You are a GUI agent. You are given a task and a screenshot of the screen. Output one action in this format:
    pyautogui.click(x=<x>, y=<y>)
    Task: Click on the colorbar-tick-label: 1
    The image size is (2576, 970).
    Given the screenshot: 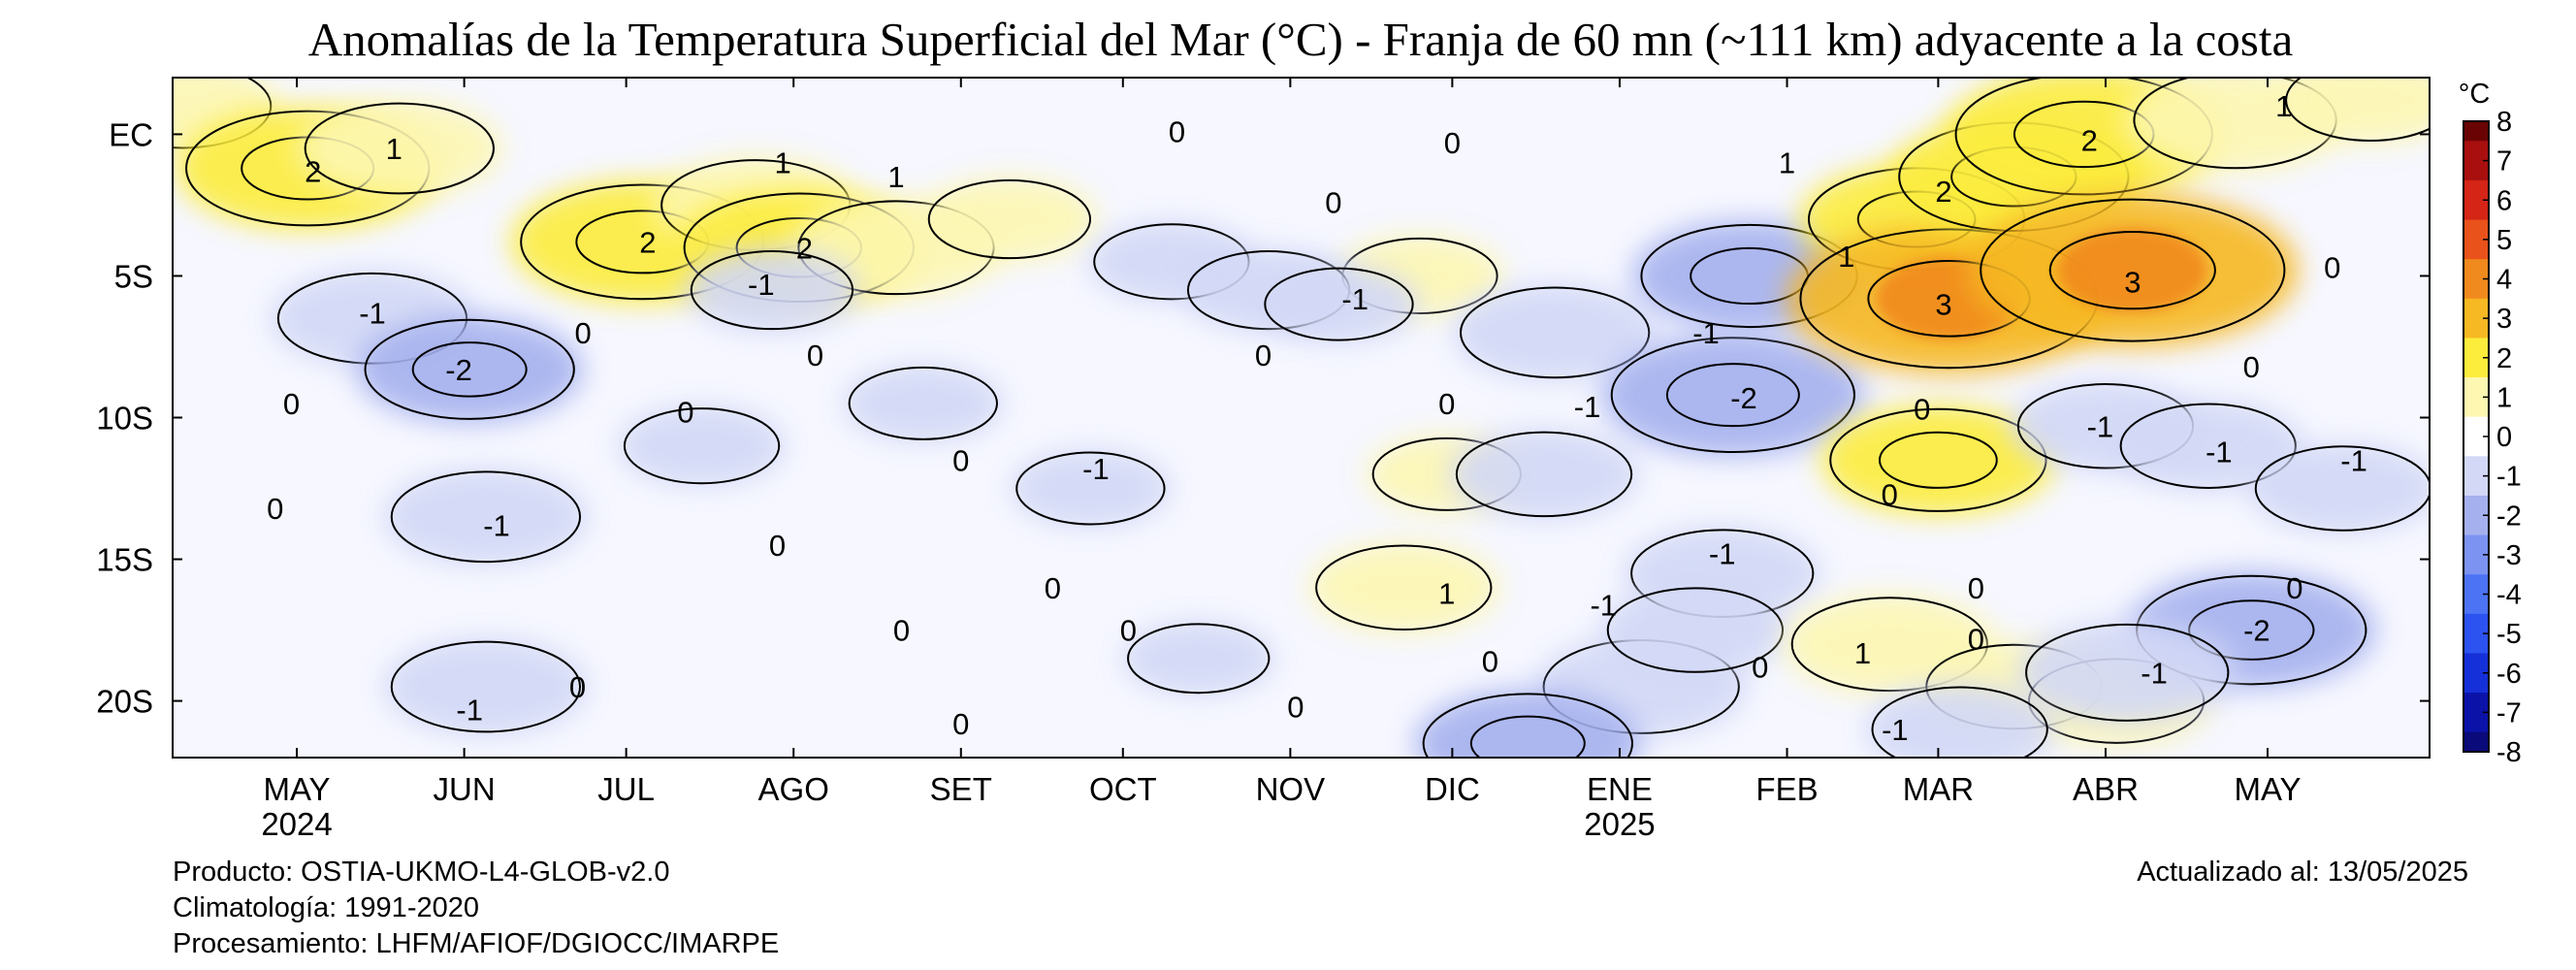 What is the action you would take?
    pyautogui.click(x=2504, y=397)
    